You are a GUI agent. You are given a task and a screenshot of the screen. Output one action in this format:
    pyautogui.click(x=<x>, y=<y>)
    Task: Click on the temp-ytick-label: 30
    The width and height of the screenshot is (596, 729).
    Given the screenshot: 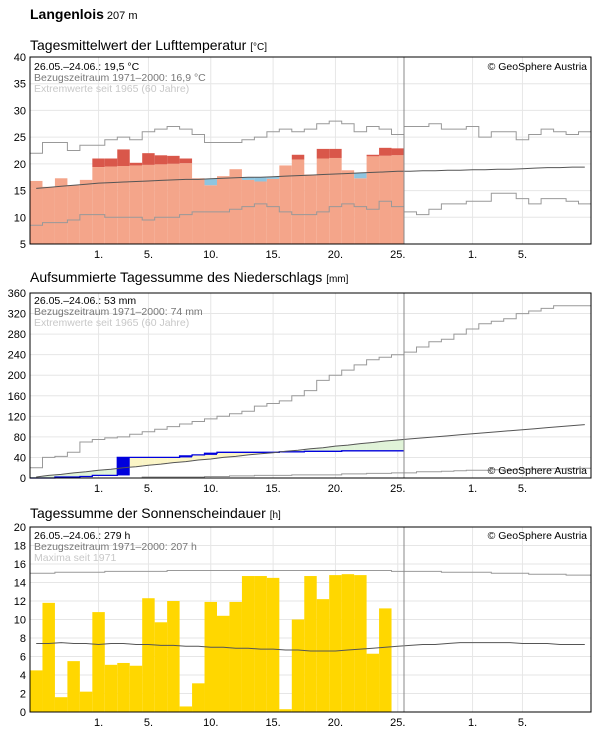 What is the action you would take?
    pyautogui.click(x=20, y=111)
    